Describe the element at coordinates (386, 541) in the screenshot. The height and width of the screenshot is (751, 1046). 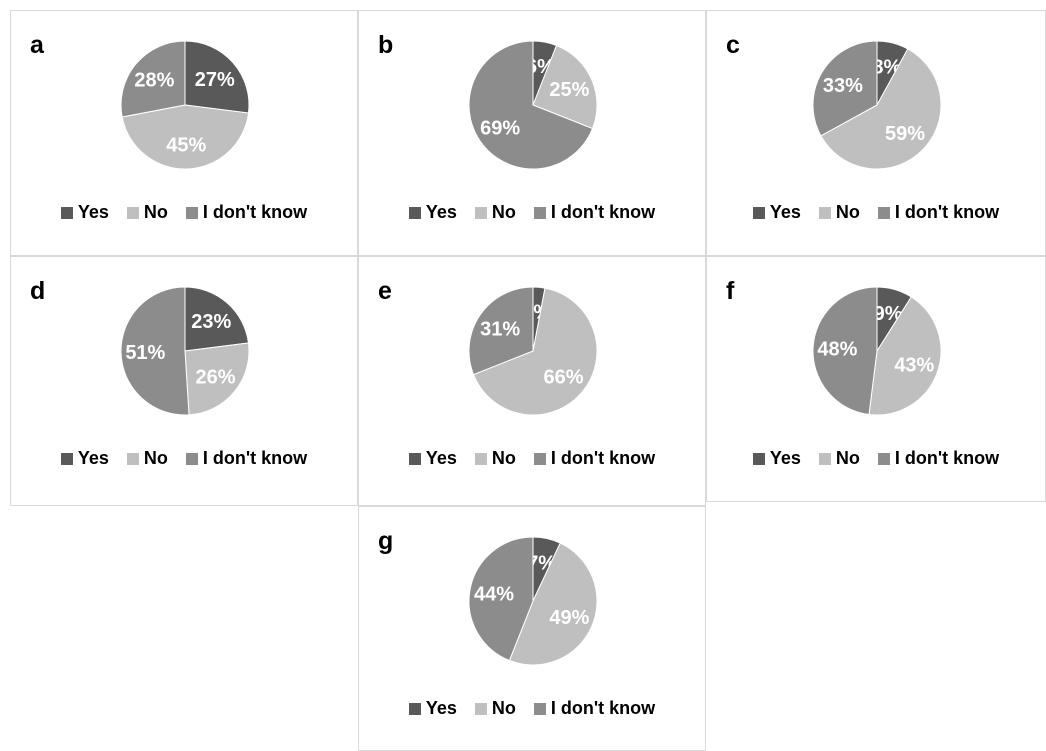
I see `panel-letter: g` at that location.